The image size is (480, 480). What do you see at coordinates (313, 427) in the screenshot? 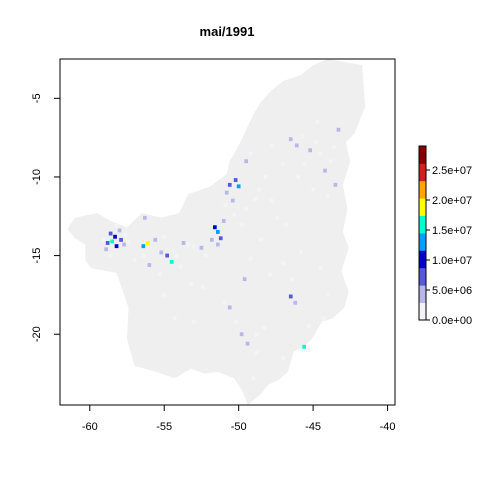
I see `x-tick-label: -45` at bounding box center [313, 427].